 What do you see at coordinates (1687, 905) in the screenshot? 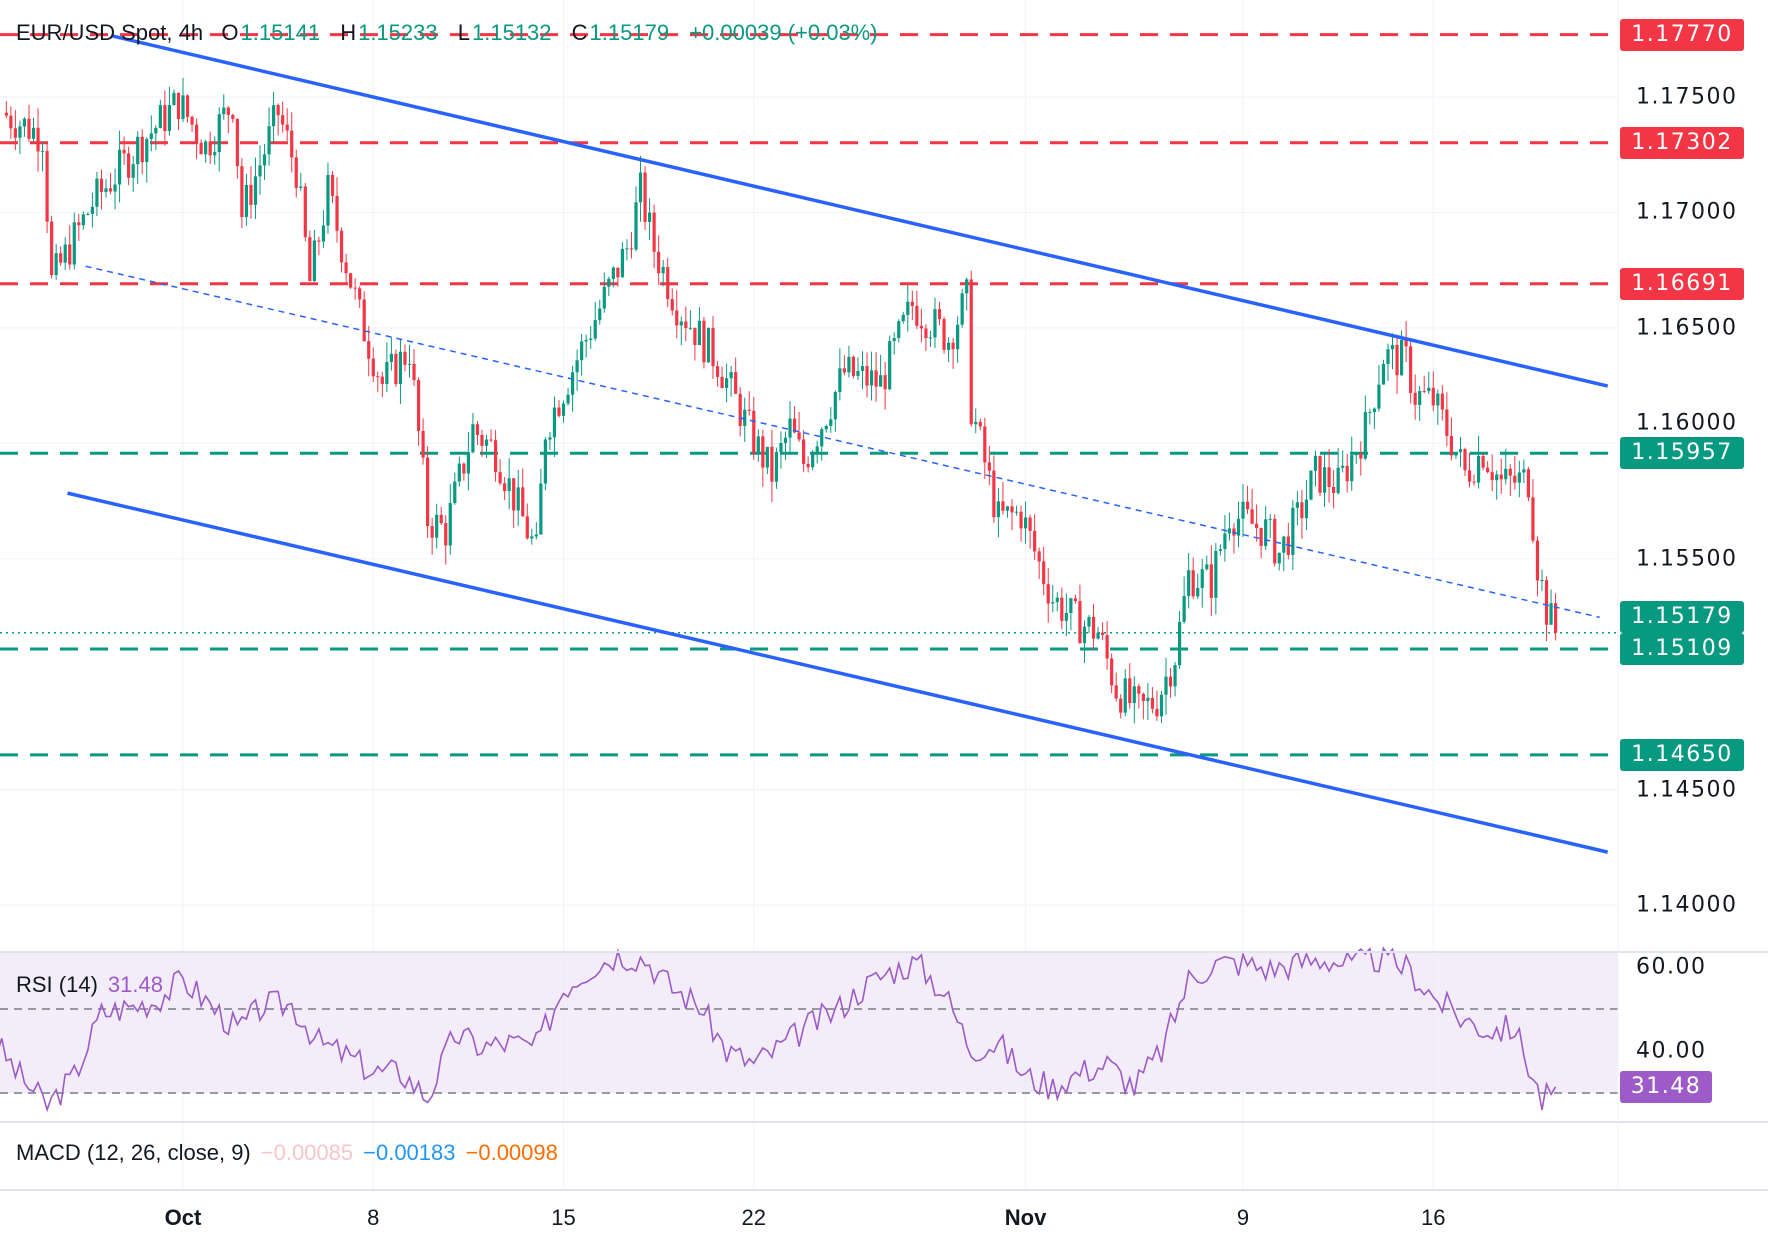
I see `price-tick-label: 1.14000` at bounding box center [1687, 905].